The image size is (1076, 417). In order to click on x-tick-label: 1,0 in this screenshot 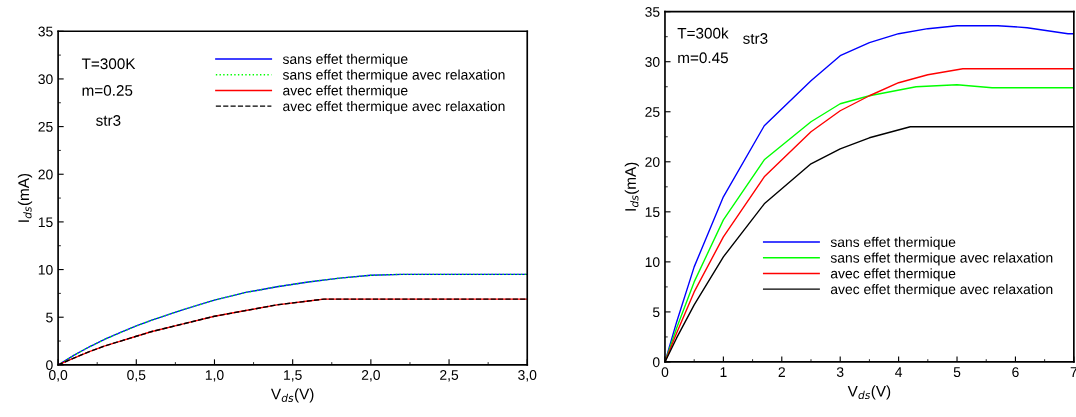, I will do `click(214, 376)`.